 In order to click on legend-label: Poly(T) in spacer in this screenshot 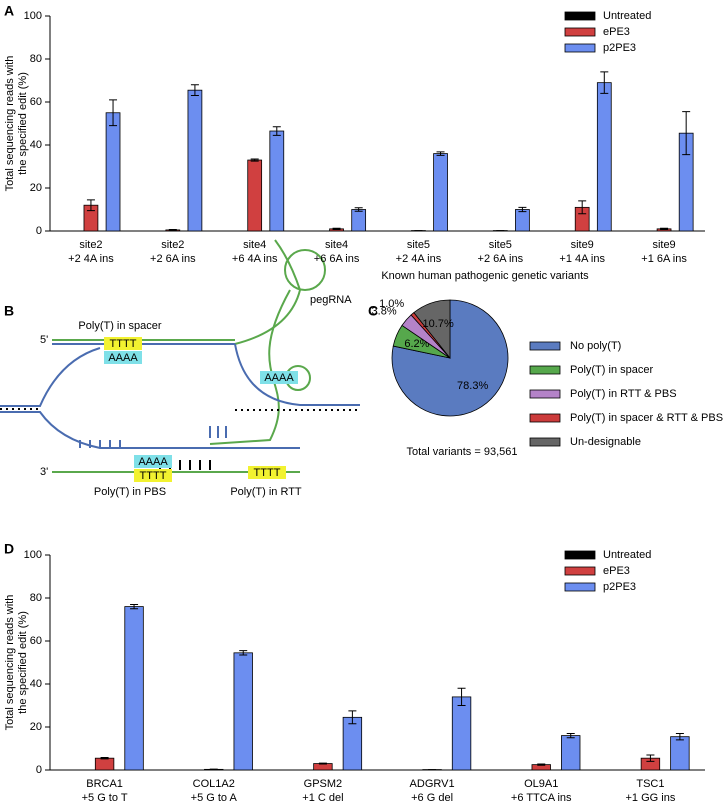, I will do `click(611, 370)`.